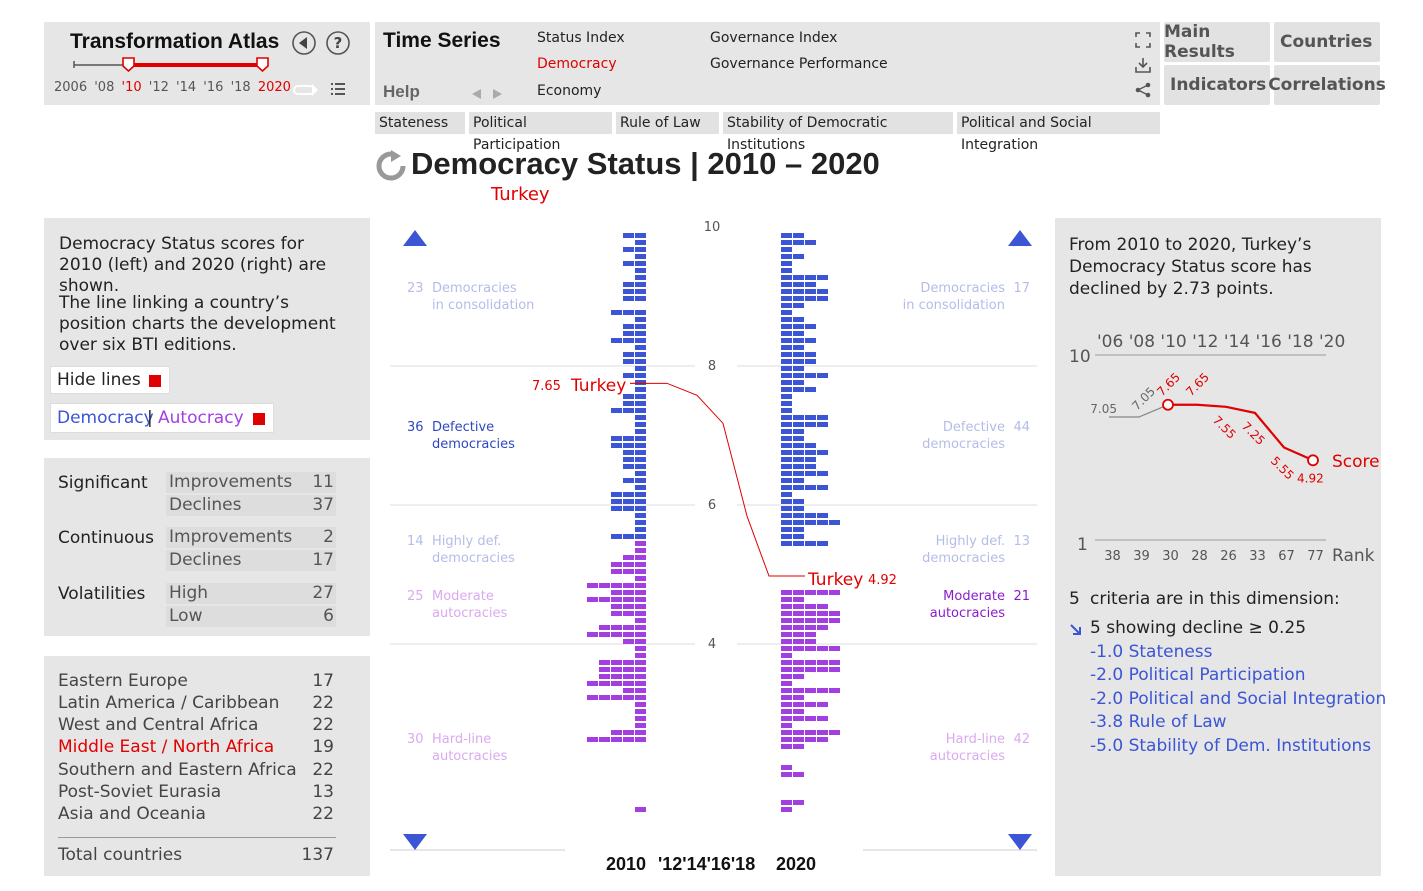 Image resolution: width=1423 pixels, height=891 pixels. What do you see at coordinates (470, 297) in the screenshot?
I see `left-category-consolidated: 23 Democracies in consolidation` at bounding box center [470, 297].